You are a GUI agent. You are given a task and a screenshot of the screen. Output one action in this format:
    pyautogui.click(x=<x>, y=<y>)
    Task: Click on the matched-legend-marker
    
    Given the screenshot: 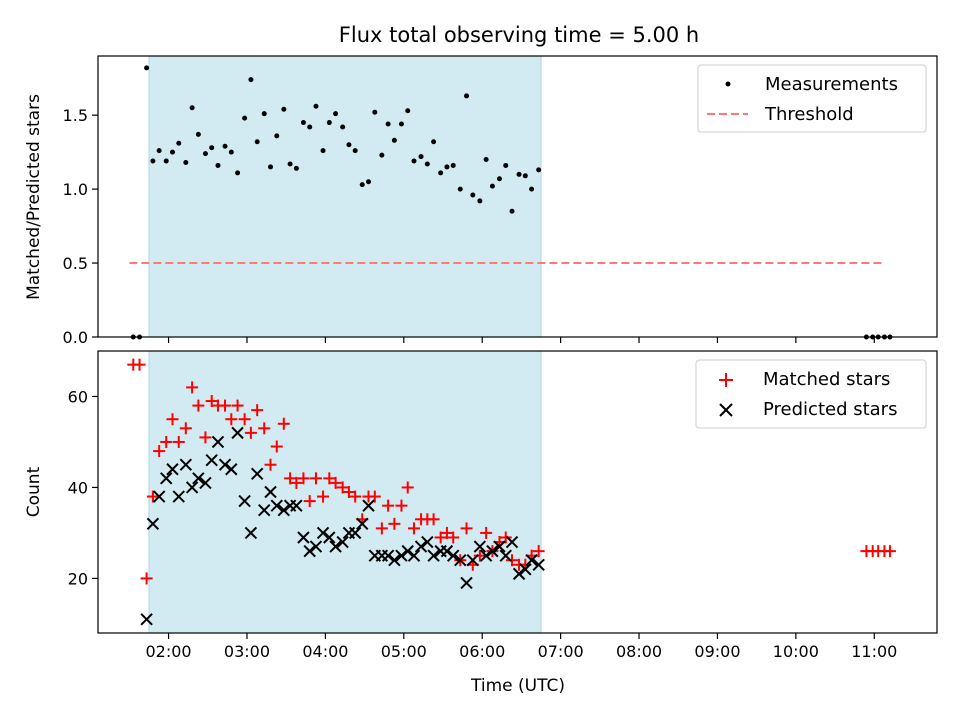 What is the action you would take?
    pyautogui.click(x=726, y=380)
    